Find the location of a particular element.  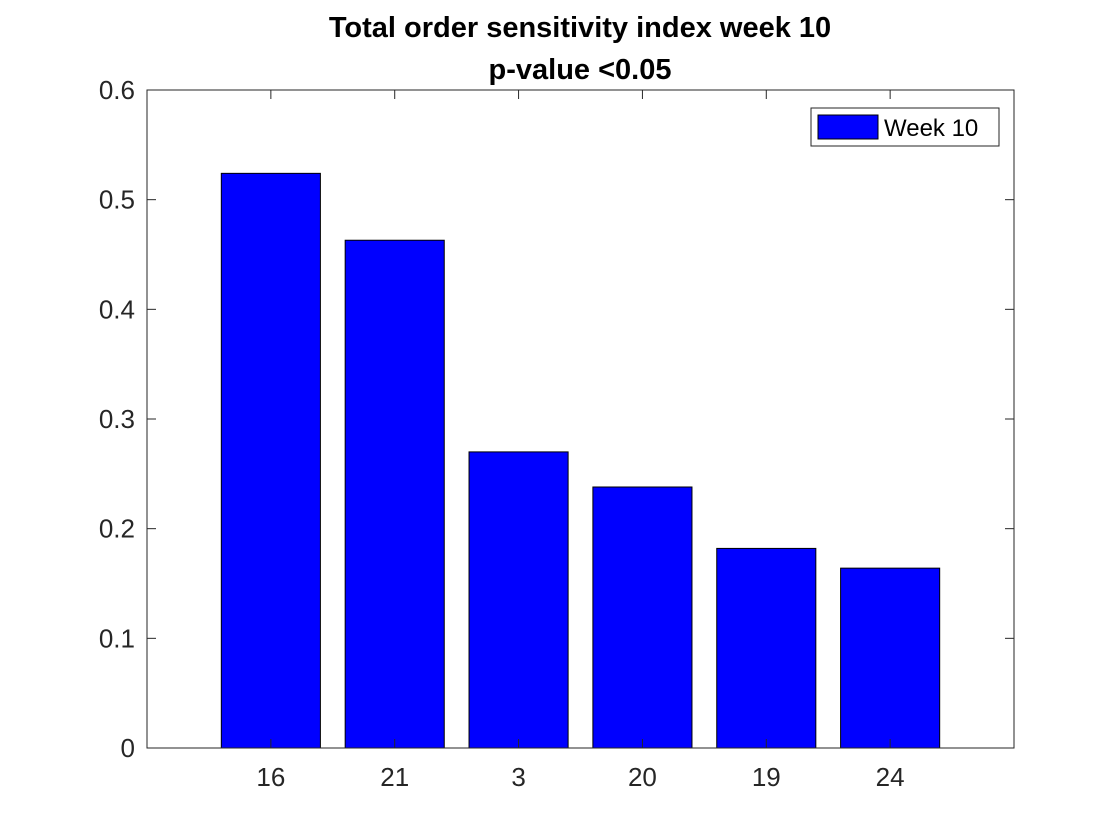

x-tick-label: 16 is located at coordinates (270, 777).